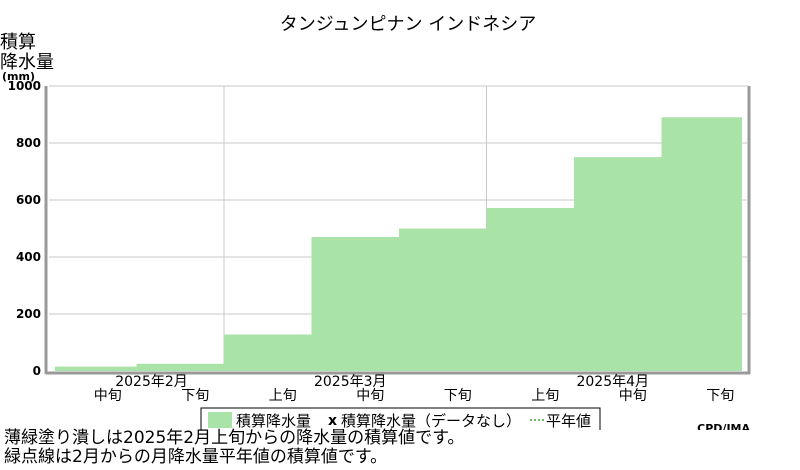 The width and height of the screenshot is (800, 470). I want to click on y-tick-label: 600, so click(28, 200).